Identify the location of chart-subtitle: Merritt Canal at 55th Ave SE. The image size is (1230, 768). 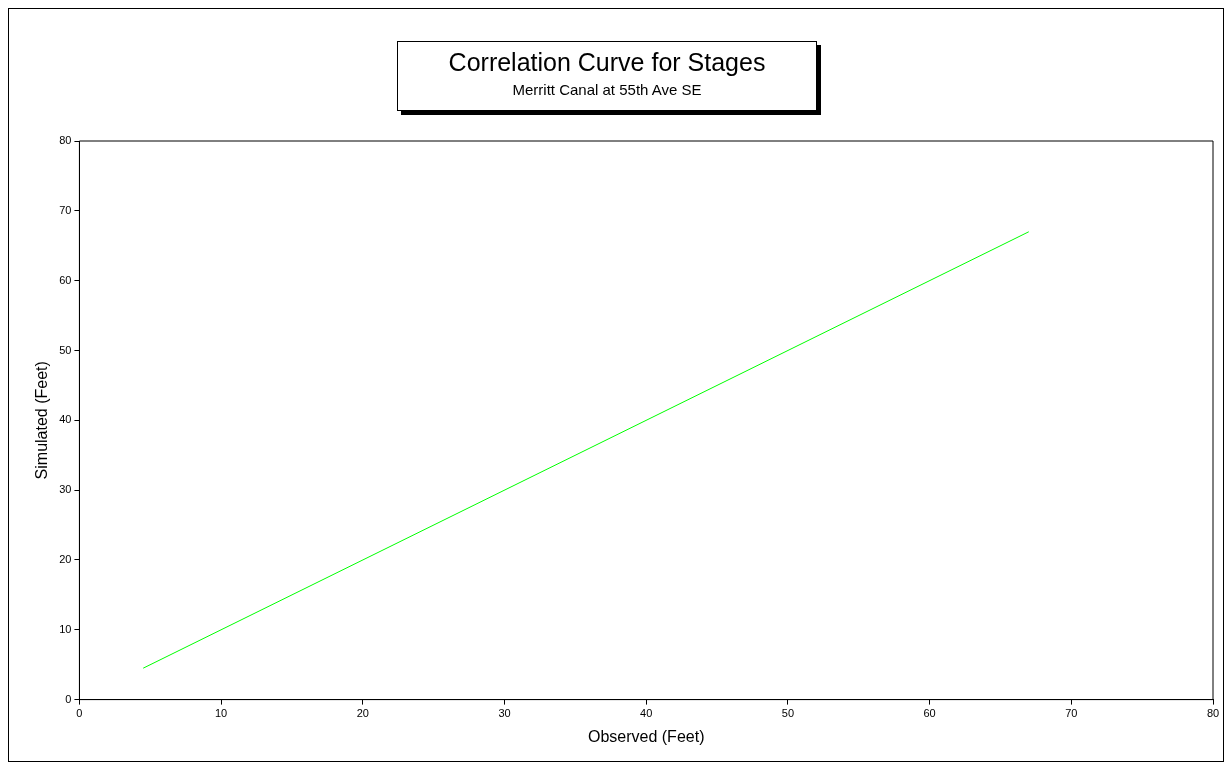
(607, 89).